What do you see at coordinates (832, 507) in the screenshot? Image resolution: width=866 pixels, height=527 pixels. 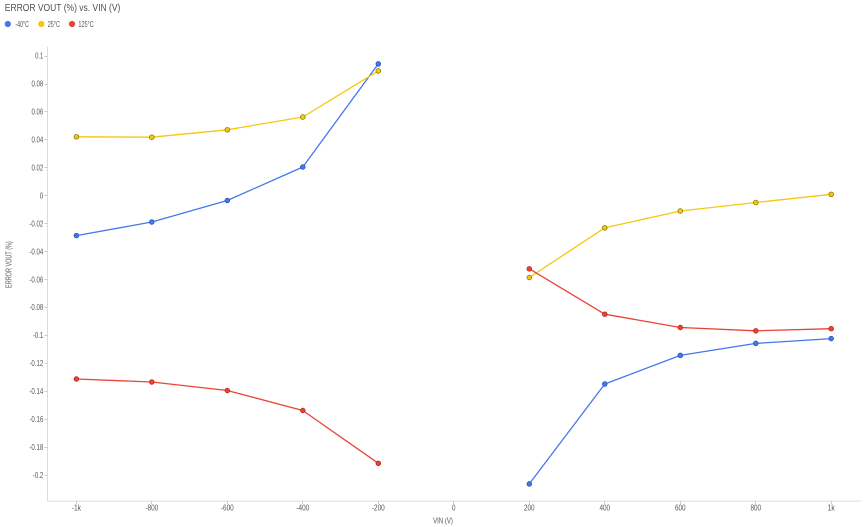 I see `svg-text: 1k` at bounding box center [832, 507].